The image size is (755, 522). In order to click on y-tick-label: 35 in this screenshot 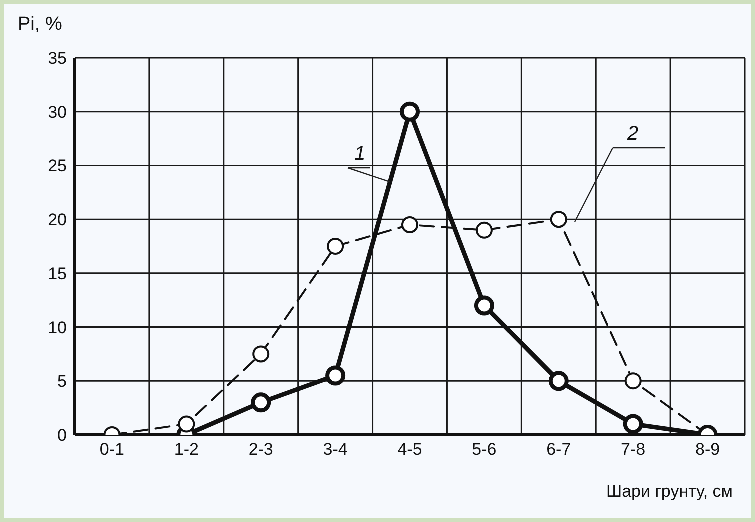, I will do `click(57, 58)`.